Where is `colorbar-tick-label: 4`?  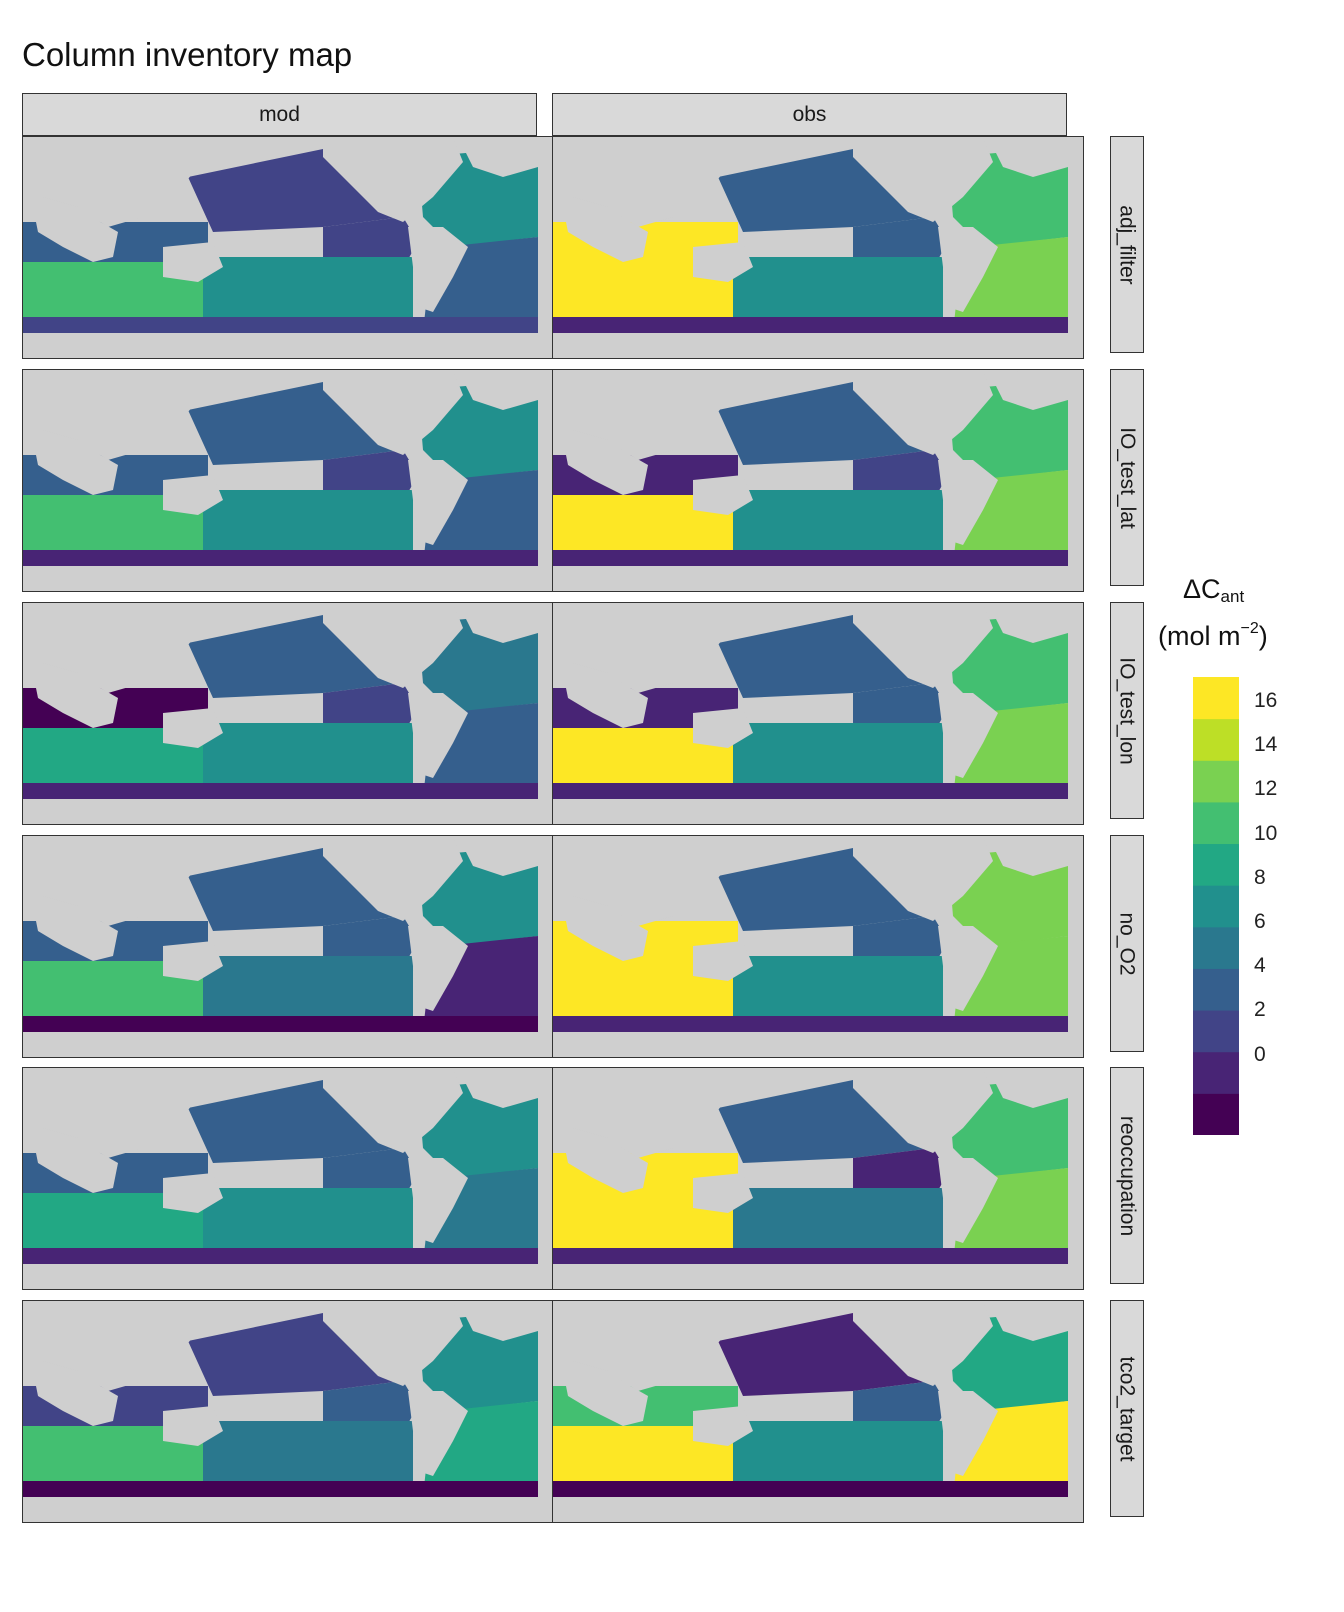
colorbar-tick-label: 4 is located at coordinates (1260, 966).